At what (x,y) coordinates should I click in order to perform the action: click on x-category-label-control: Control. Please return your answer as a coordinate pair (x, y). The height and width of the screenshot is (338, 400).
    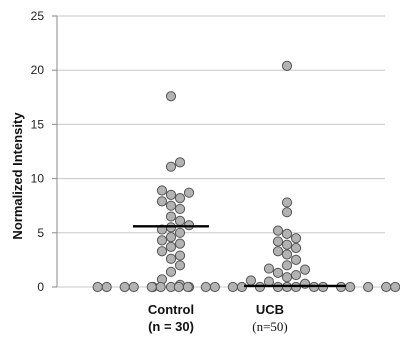
    Looking at the image, I should click on (171, 309).